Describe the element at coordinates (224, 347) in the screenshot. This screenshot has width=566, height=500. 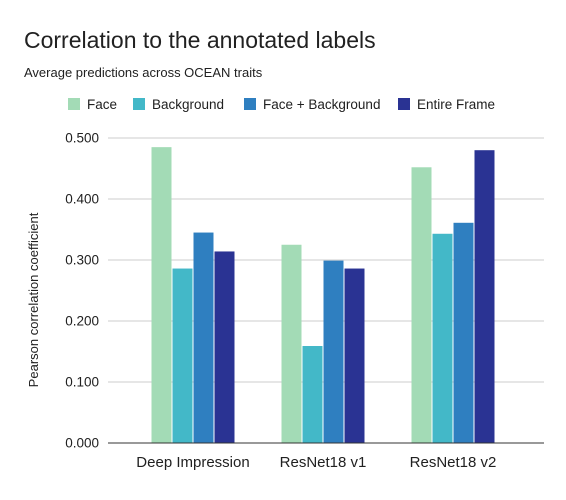
I see `bar-entire-frame-deep-impression` at that location.